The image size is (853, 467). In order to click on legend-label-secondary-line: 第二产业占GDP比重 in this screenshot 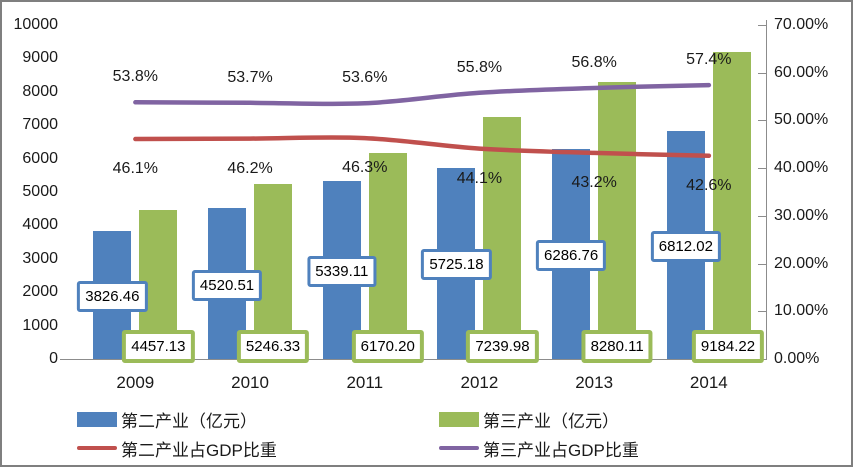, I will do `click(199, 450)`.